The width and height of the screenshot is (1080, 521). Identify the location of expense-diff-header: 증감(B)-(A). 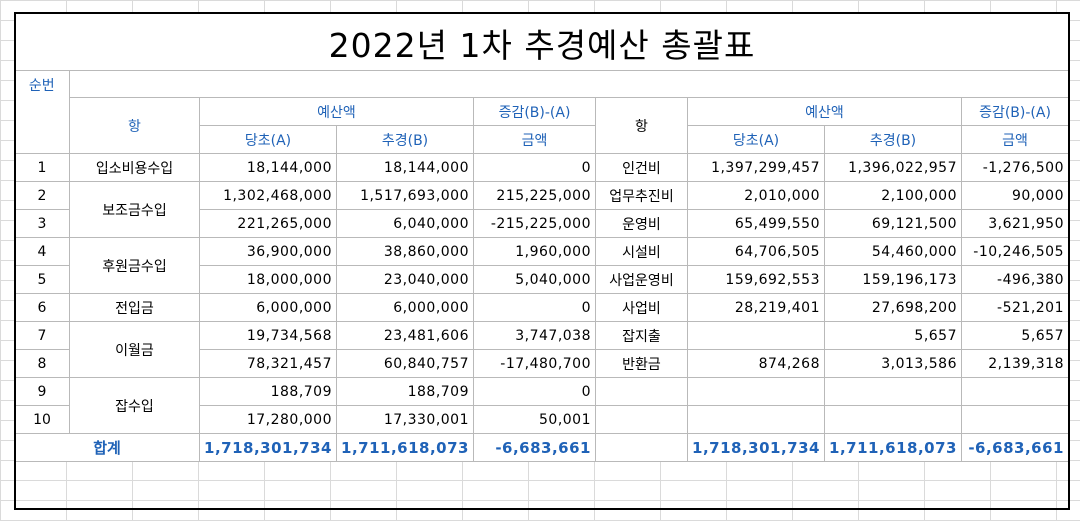
(1015, 111).